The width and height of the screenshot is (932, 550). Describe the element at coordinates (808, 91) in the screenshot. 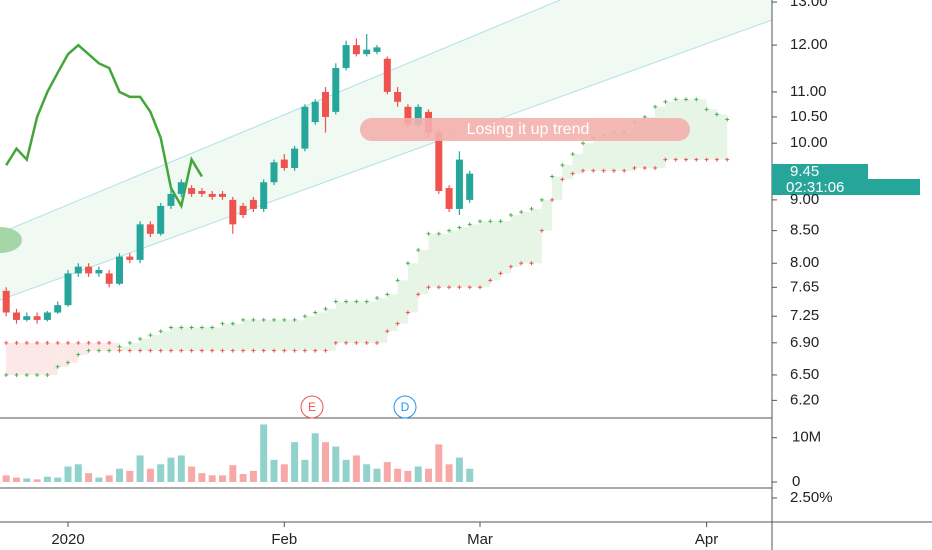

I see `y-tick-label: 11.00` at that location.